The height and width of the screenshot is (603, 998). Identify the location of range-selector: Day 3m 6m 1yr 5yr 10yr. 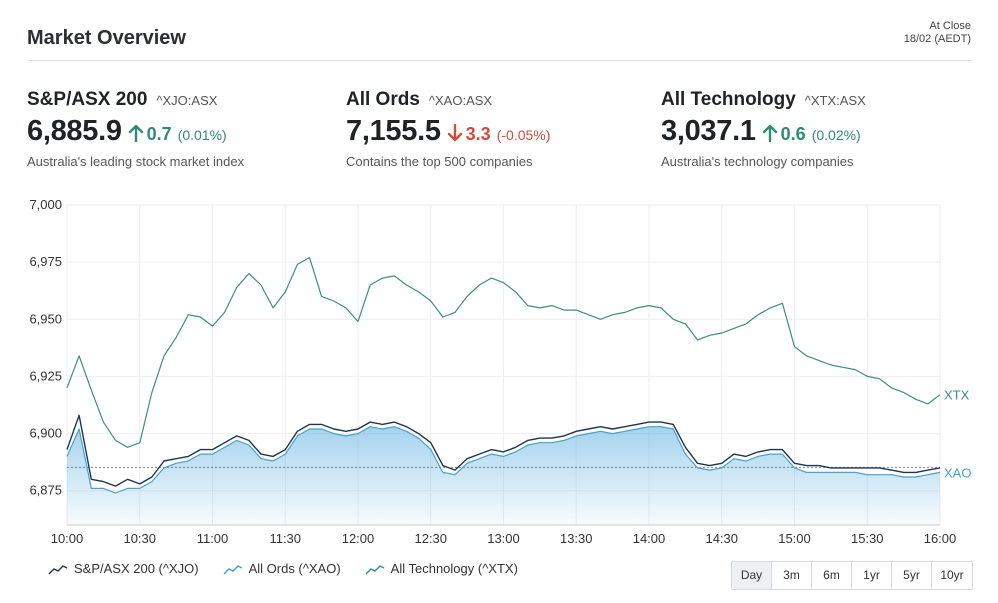
(852, 575).